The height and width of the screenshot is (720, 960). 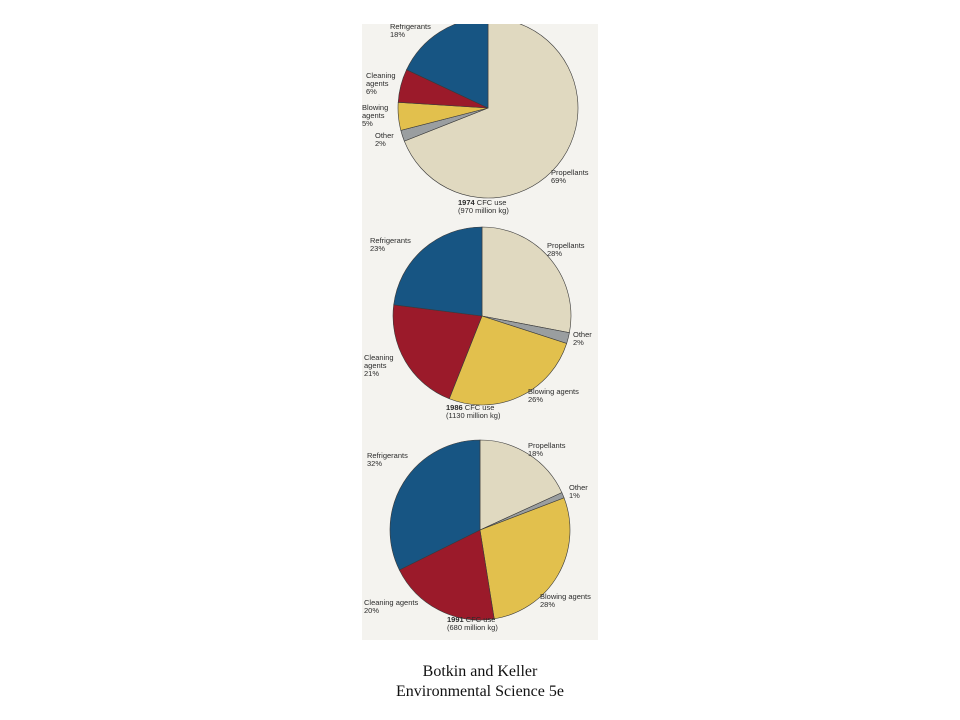 I want to click on label-blowing-agents: Blowing agents 26%, so click(x=553, y=395).